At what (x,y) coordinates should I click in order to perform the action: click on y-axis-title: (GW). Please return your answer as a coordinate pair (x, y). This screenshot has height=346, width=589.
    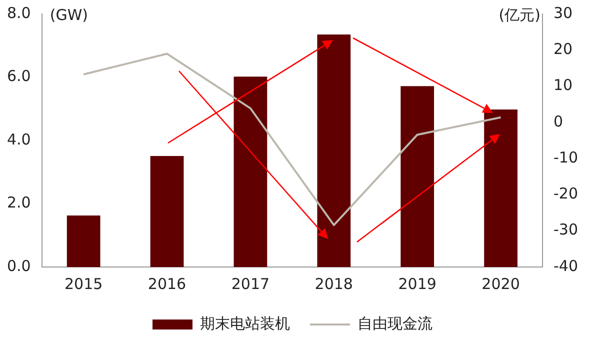
    Looking at the image, I should click on (69, 15).